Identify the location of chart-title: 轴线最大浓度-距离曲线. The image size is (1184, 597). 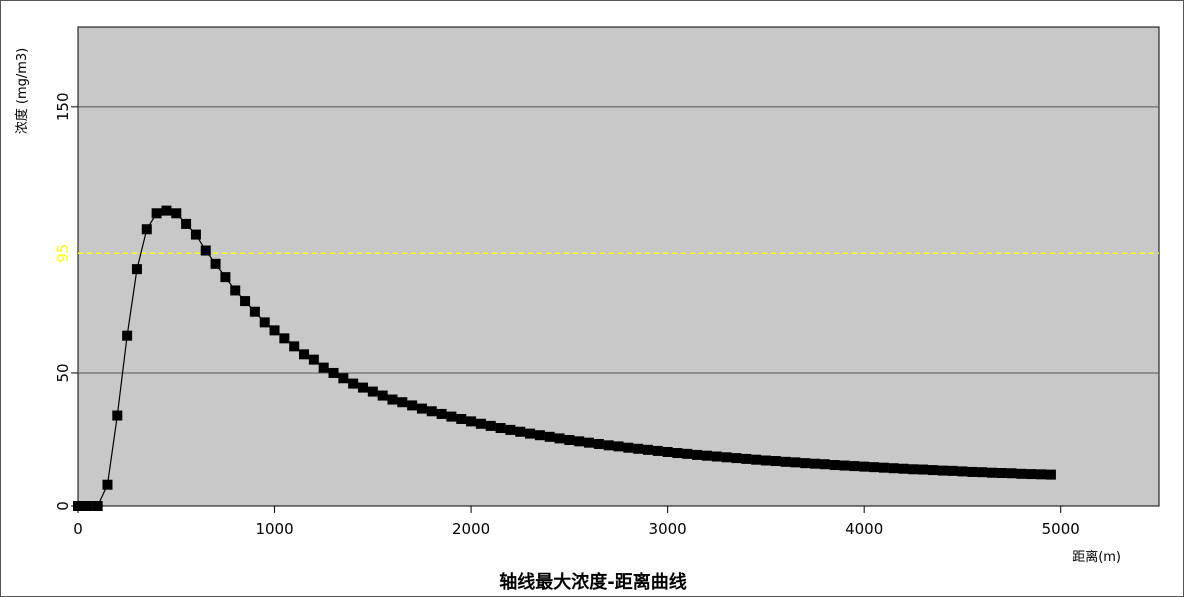
(592, 582).